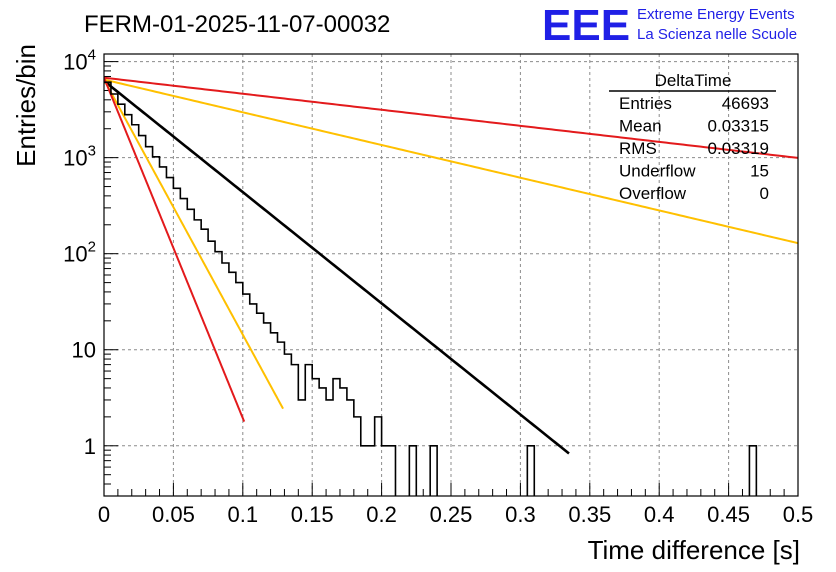  Describe the element at coordinates (237, 24) in the screenshot. I see `chart-title: FERM-01-2025-11-07-00032` at that location.